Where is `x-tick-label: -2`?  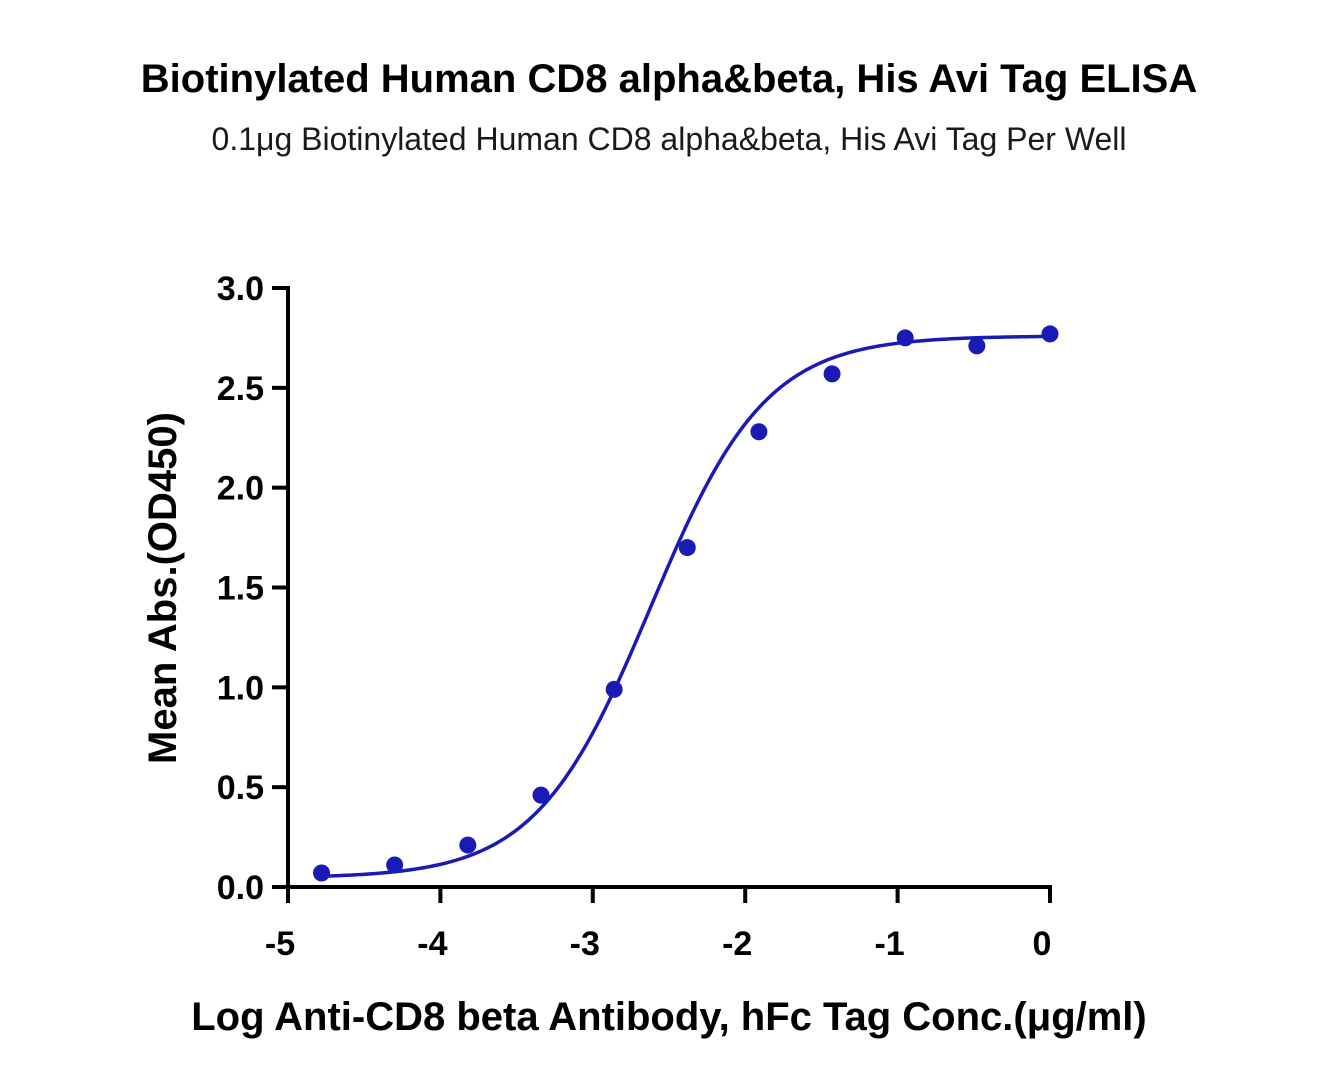
x-tick-label: -2 is located at coordinates (737, 944).